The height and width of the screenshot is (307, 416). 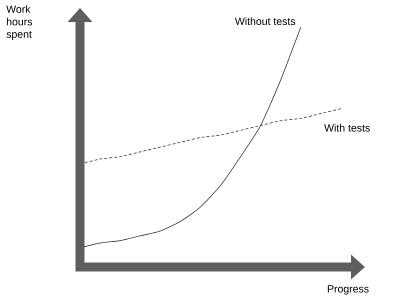 What do you see at coordinates (348, 290) in the screenshot?
I see `x-axis-title: Progress` at bounding box center [348, 290].